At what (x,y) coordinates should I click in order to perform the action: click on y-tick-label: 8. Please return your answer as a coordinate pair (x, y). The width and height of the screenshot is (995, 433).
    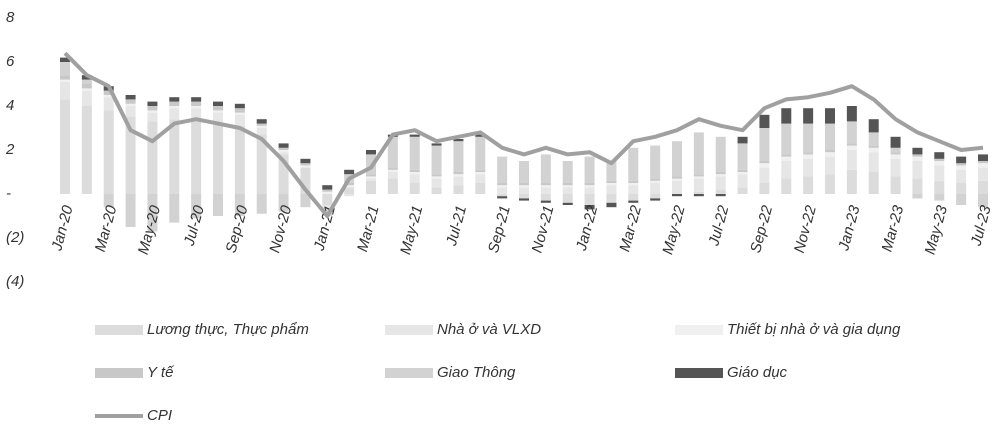
    Looking at the image, I should click on (10, 17).